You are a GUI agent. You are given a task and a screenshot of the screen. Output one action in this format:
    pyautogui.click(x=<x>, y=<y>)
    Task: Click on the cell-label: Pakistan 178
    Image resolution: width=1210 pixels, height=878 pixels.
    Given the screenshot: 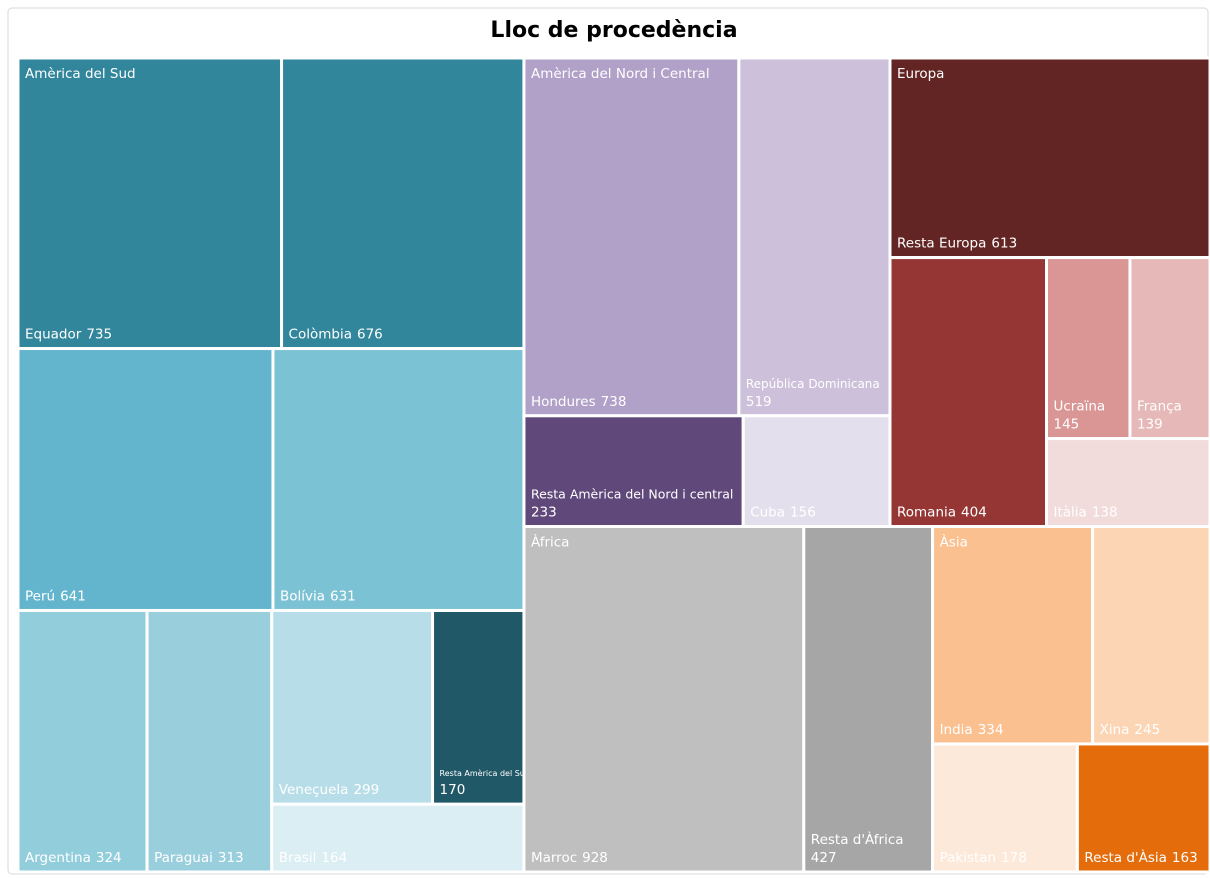 What is the action you would take?
    pyautogui.click(x=983, y=858)
    